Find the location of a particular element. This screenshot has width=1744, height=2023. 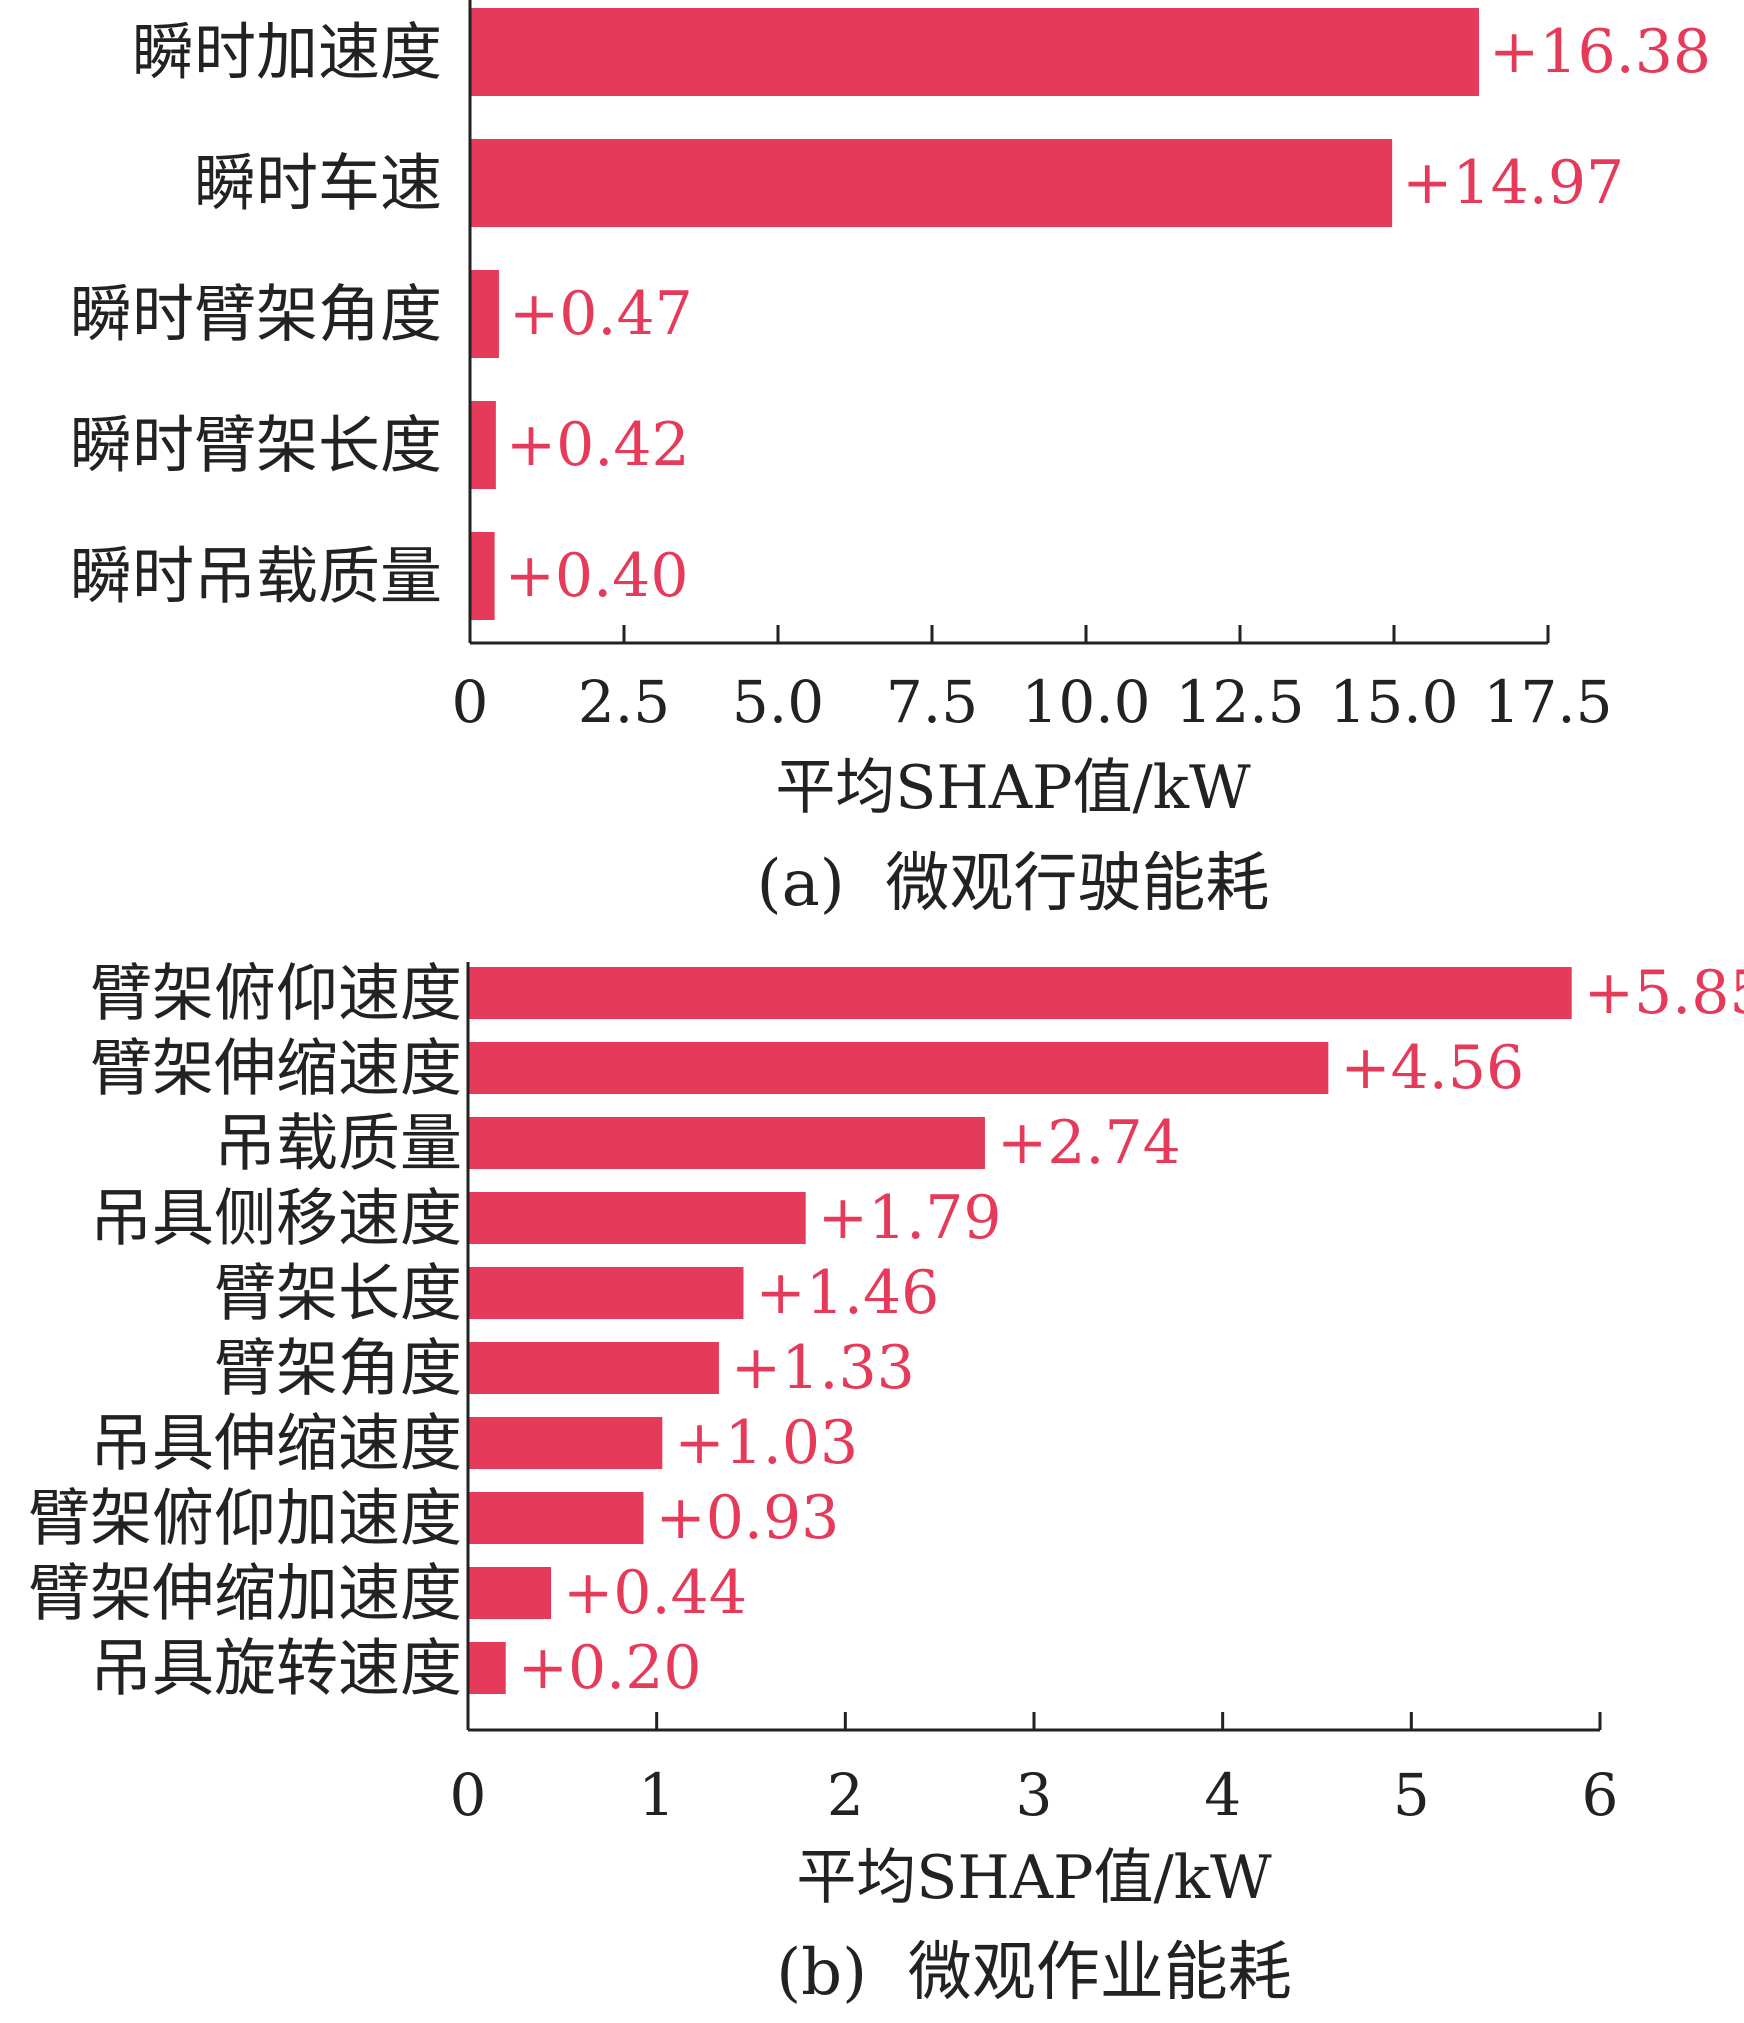

panel-b-value-label-4: +1.79 is located at coordinates (910, 1218).